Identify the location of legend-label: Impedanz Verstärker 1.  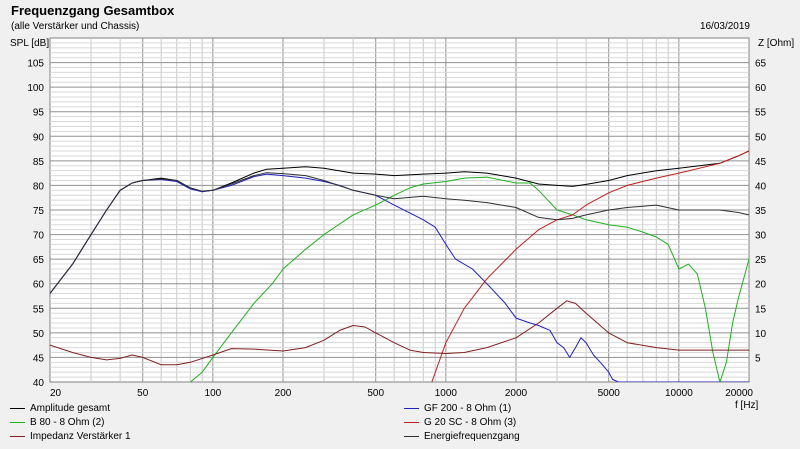
(80, 436).